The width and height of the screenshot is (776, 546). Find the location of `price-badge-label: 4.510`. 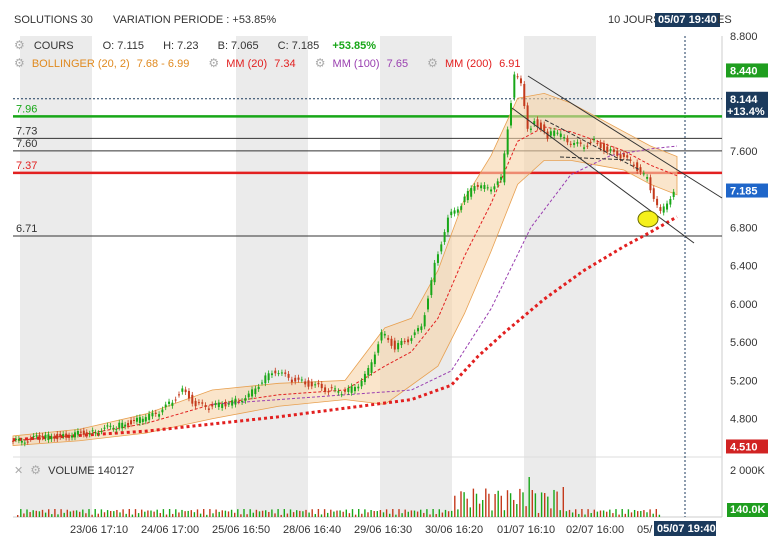

price-badge-label: 4.510 is located at coordinates (744, 447).